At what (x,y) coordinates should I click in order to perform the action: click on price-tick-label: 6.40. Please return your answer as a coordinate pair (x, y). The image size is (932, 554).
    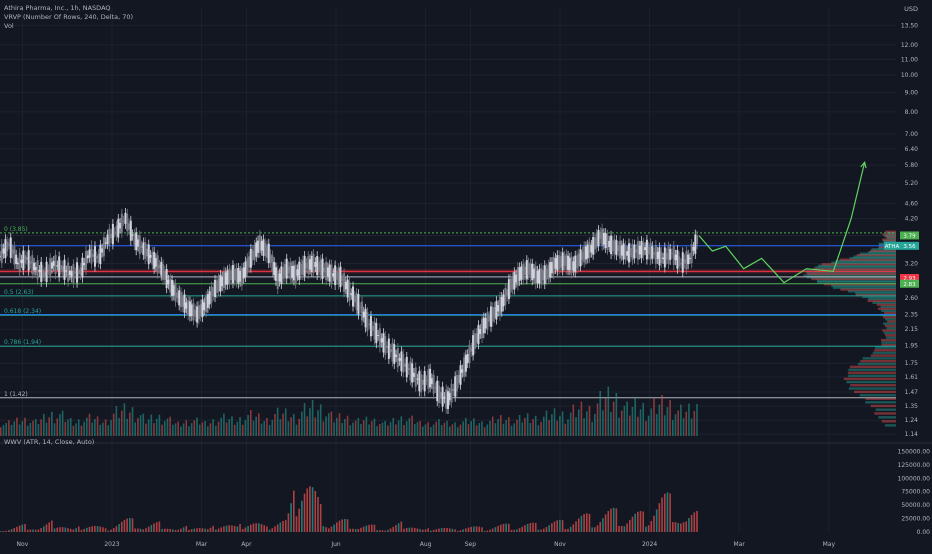
    Looking at the image, I should click on (912, 149).